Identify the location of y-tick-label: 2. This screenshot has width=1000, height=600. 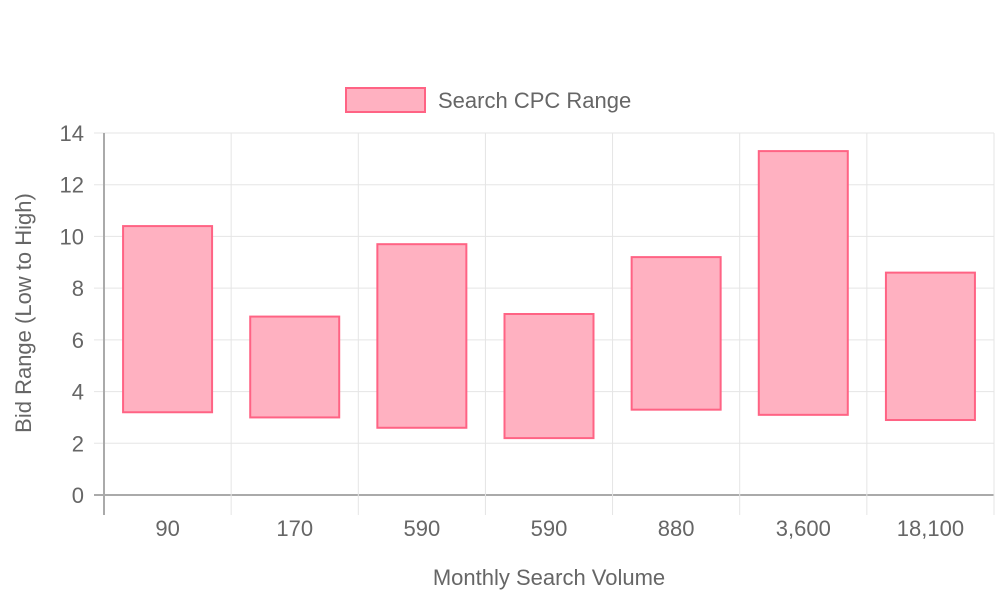
(78, 443).